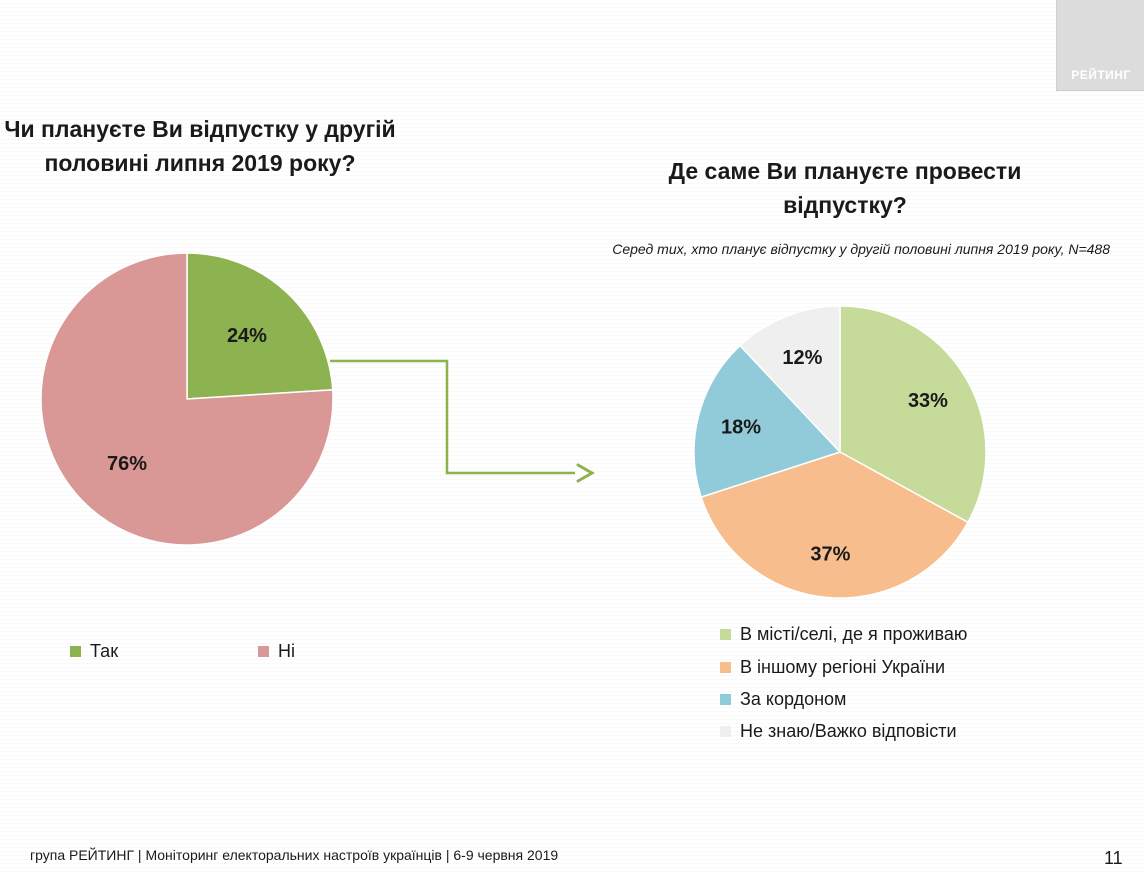  Describe the element at coordinates (793, 699) in the screenshot. I see `legend-label-abroad: За кордоном` at that location.